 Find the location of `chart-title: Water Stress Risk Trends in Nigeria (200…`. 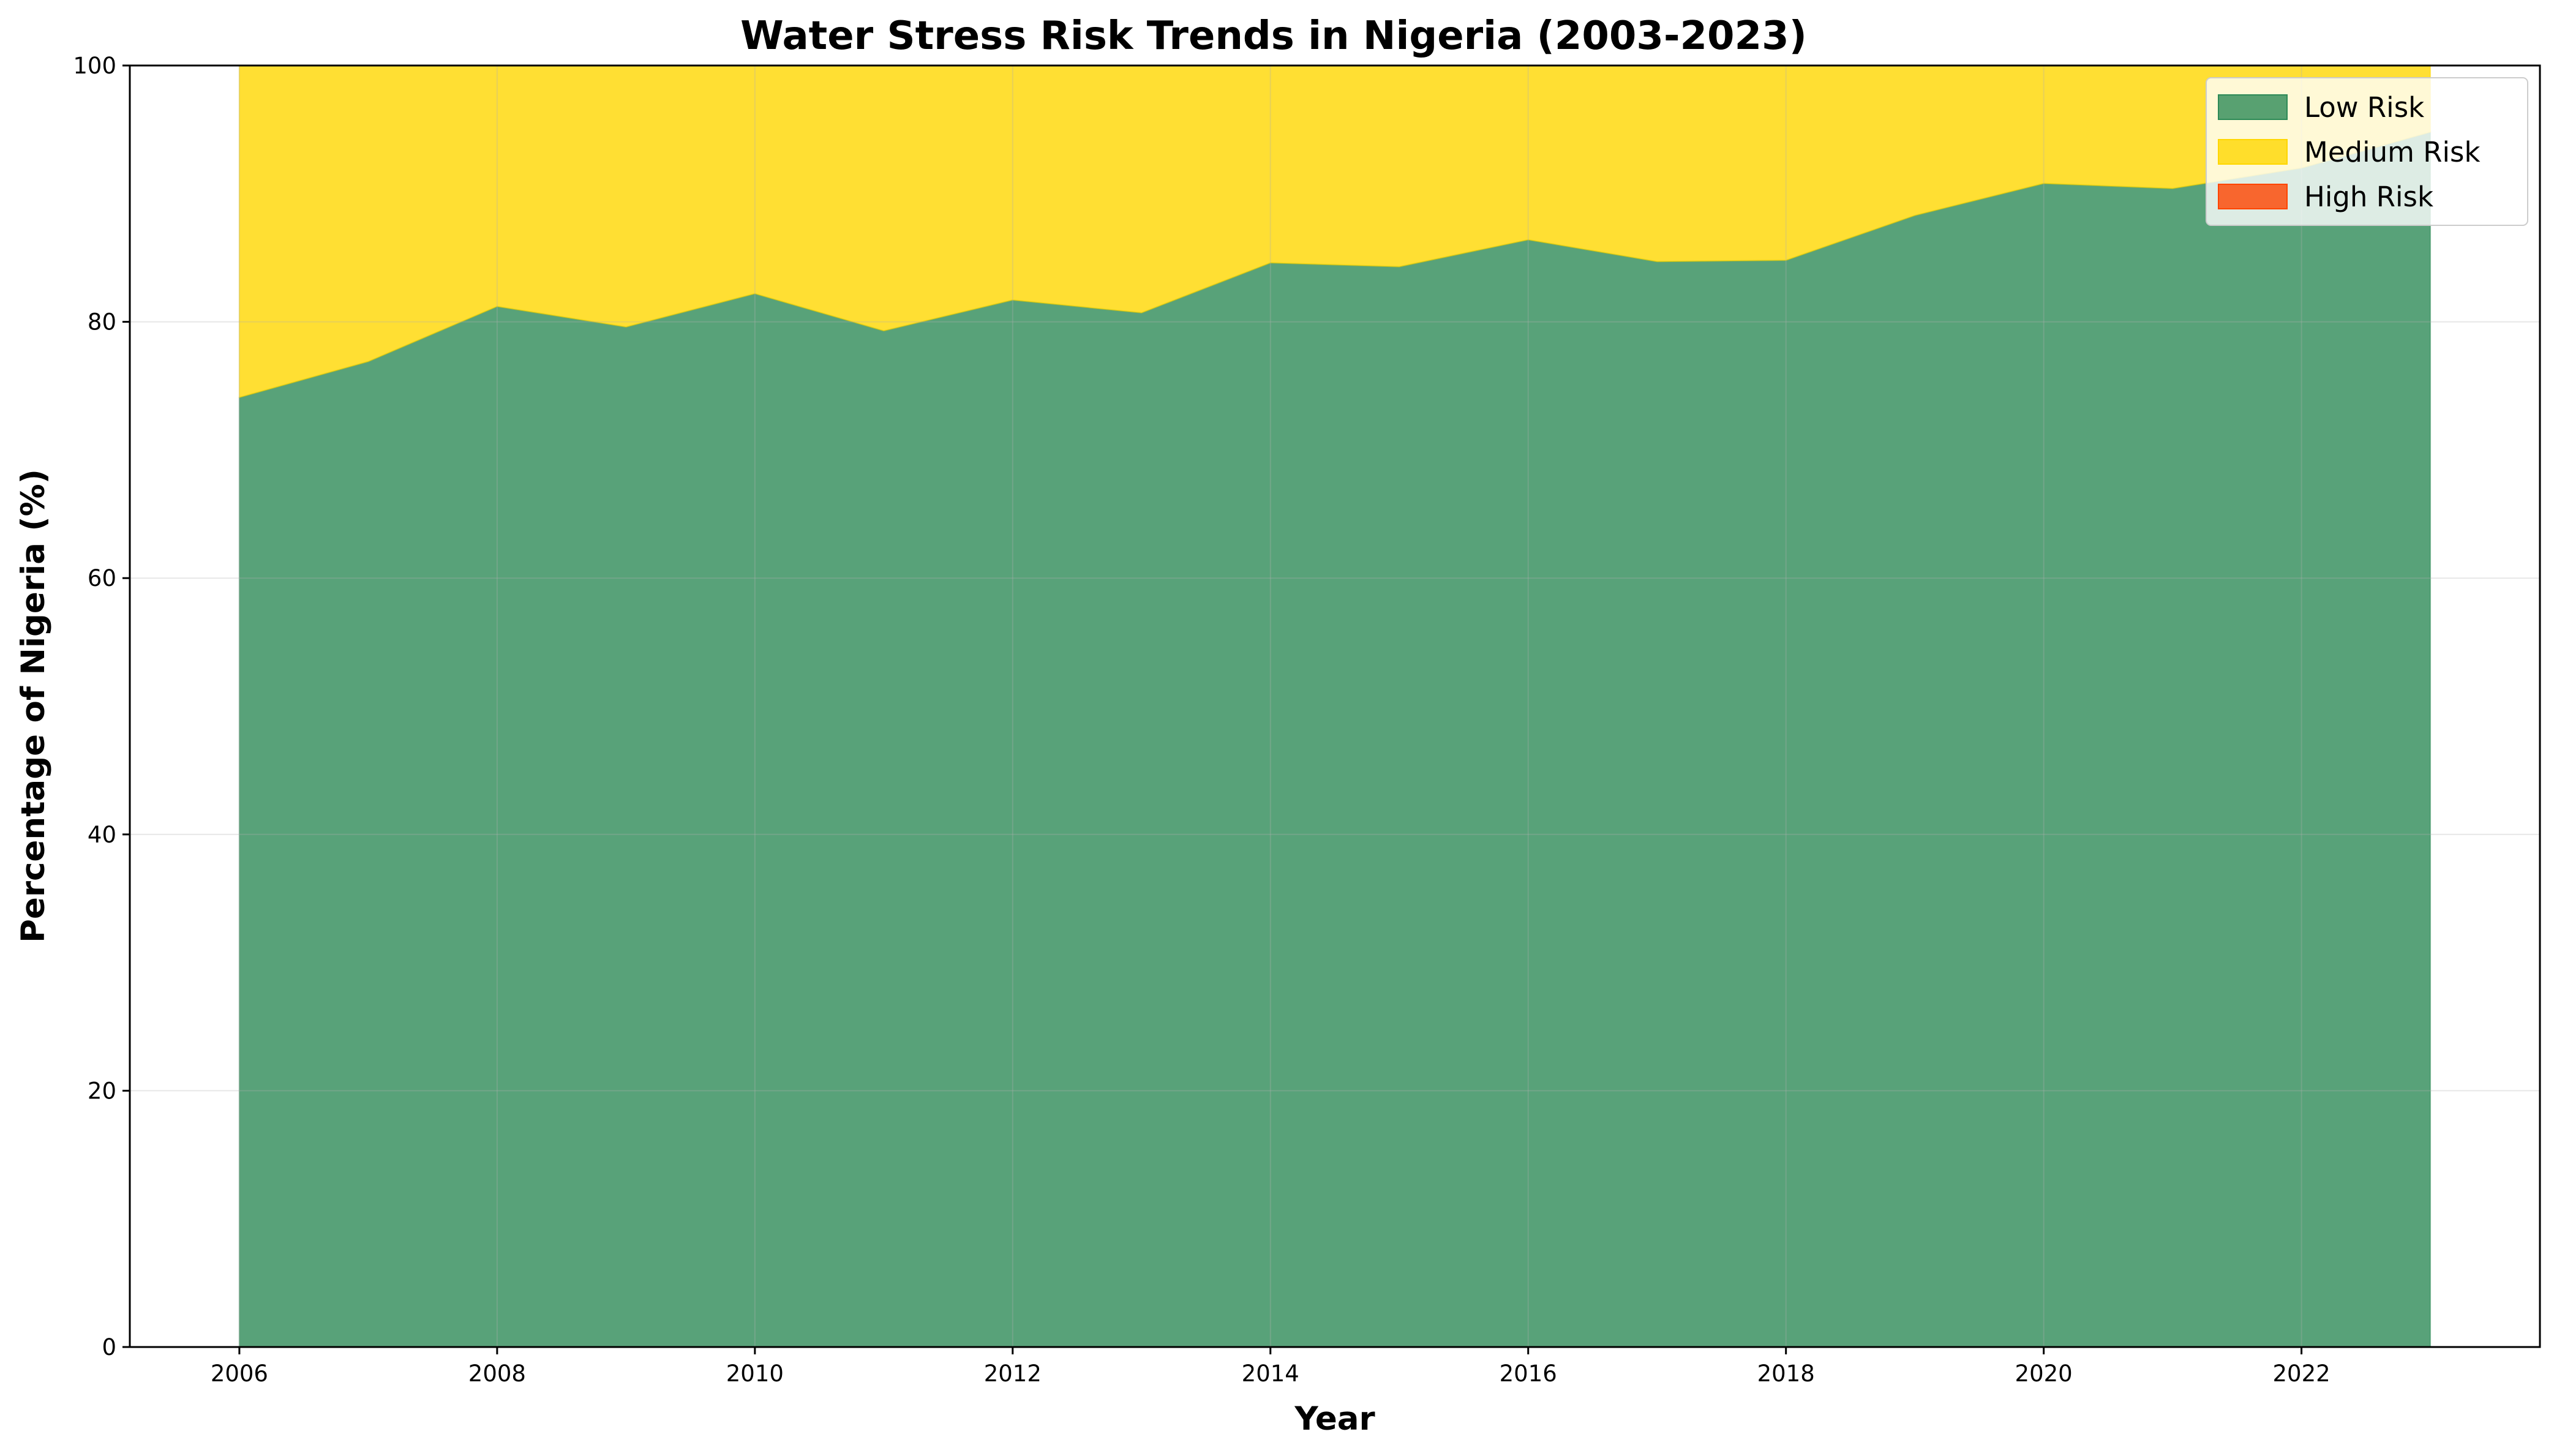

chart-title: Water Stress Risk Trends in Nigeria (200… is located at coordinates (1273, 36).